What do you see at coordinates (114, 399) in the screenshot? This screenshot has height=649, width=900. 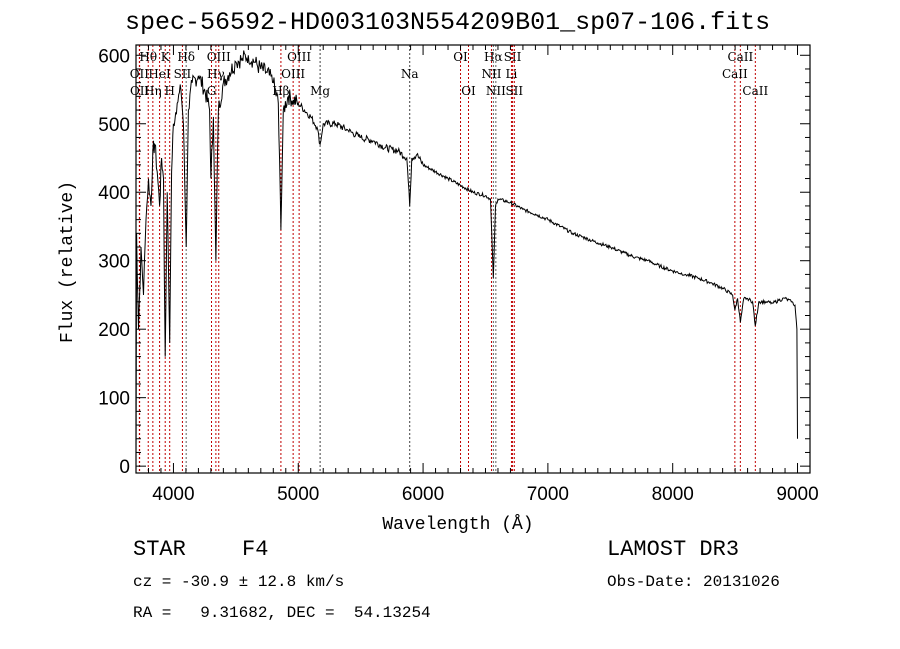 I see `y-tick-label: 100` at bounding box center [114, 399].